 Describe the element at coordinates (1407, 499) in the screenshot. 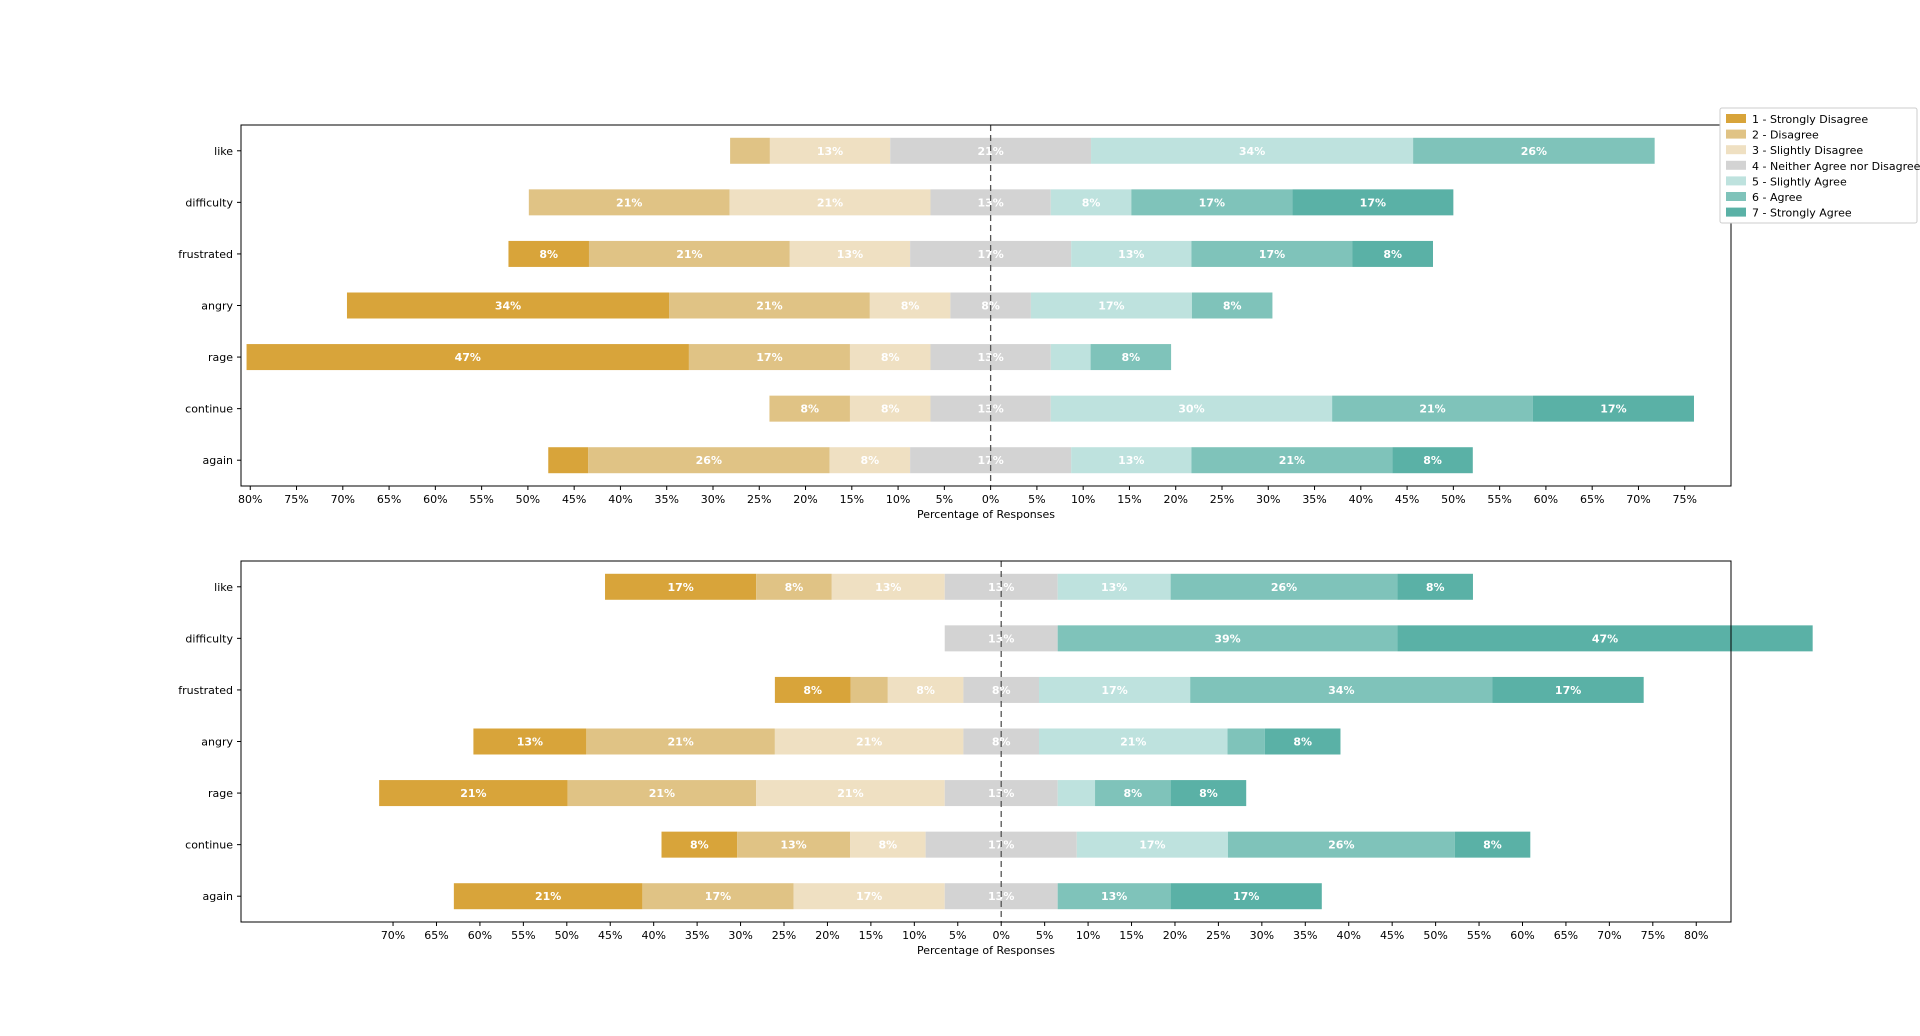

I see `x-tick-label: 45%` at that location.